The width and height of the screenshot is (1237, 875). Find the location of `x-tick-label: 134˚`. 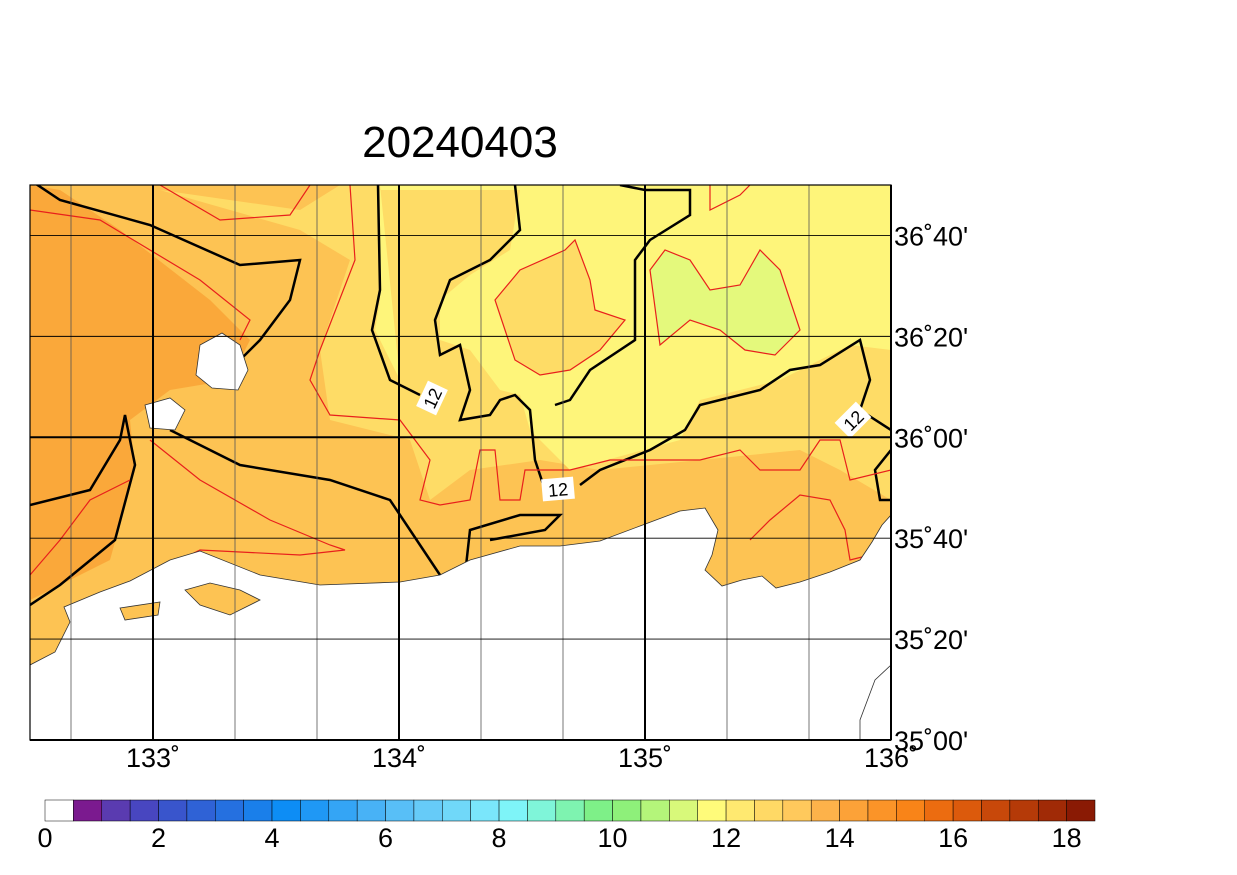

x-tick-label: 134˚ is located at coordinates (399, 758).